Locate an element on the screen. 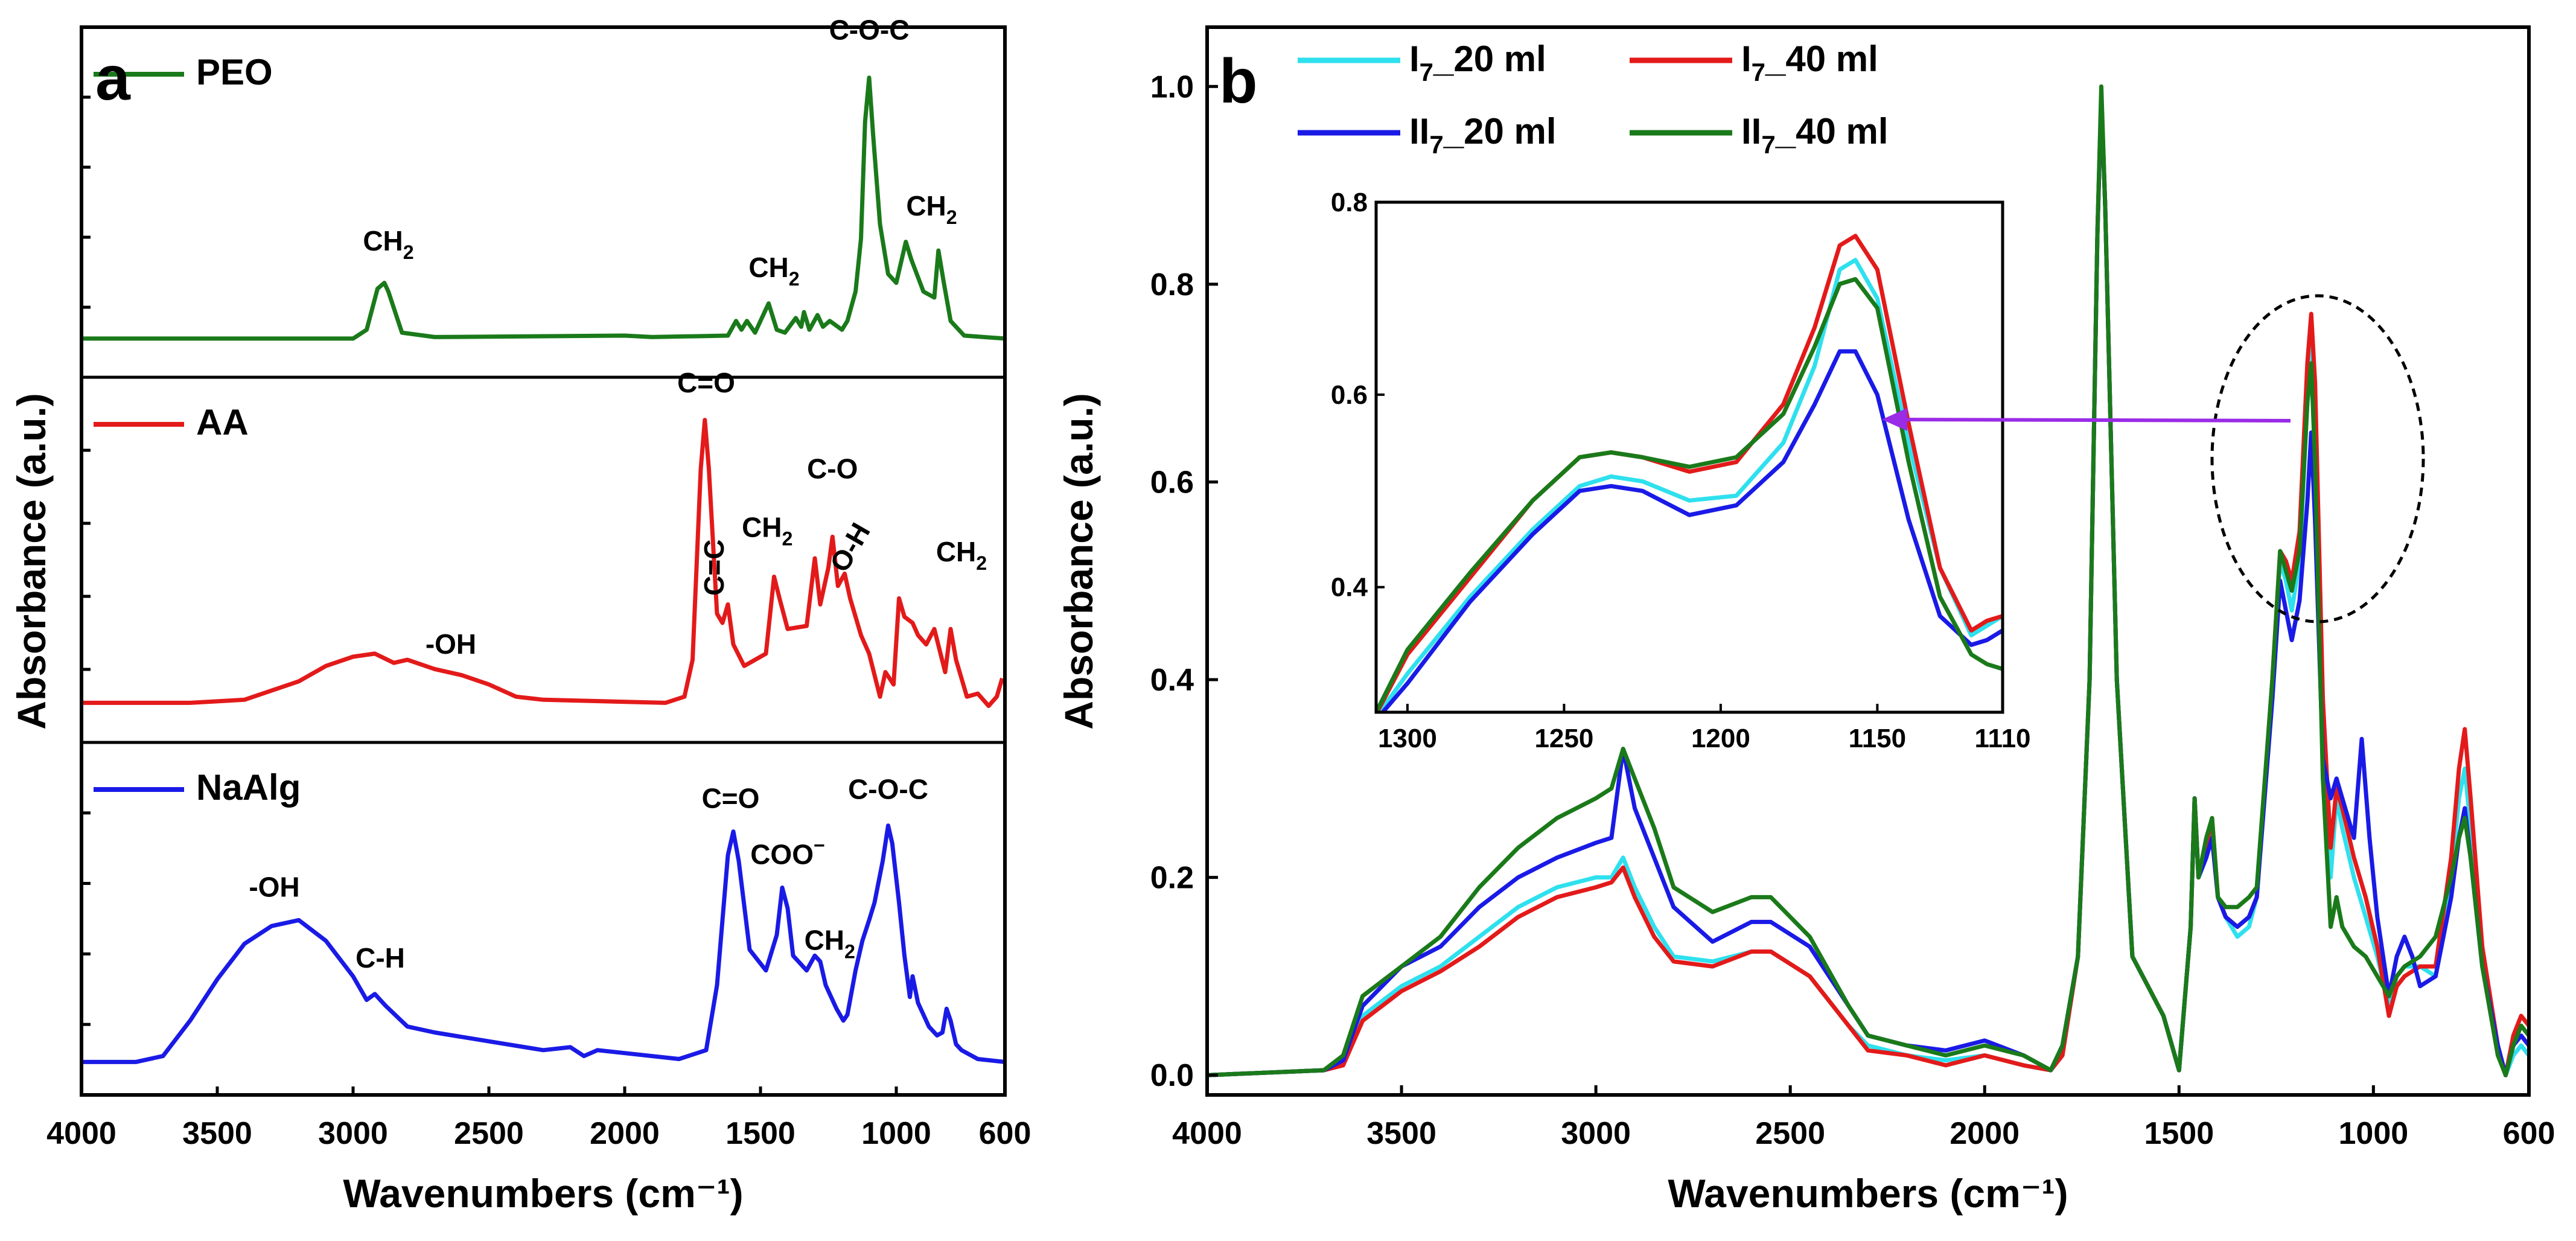 The image size is (2576, 1241). inset-curves is located at coordinates (1689, 473).